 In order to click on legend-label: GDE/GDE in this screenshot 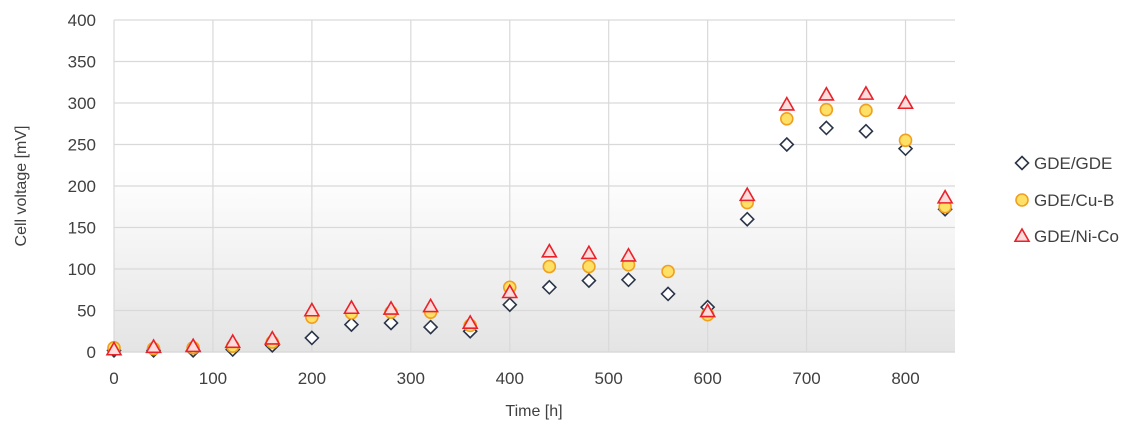, I will do `click(1073, 163)`.